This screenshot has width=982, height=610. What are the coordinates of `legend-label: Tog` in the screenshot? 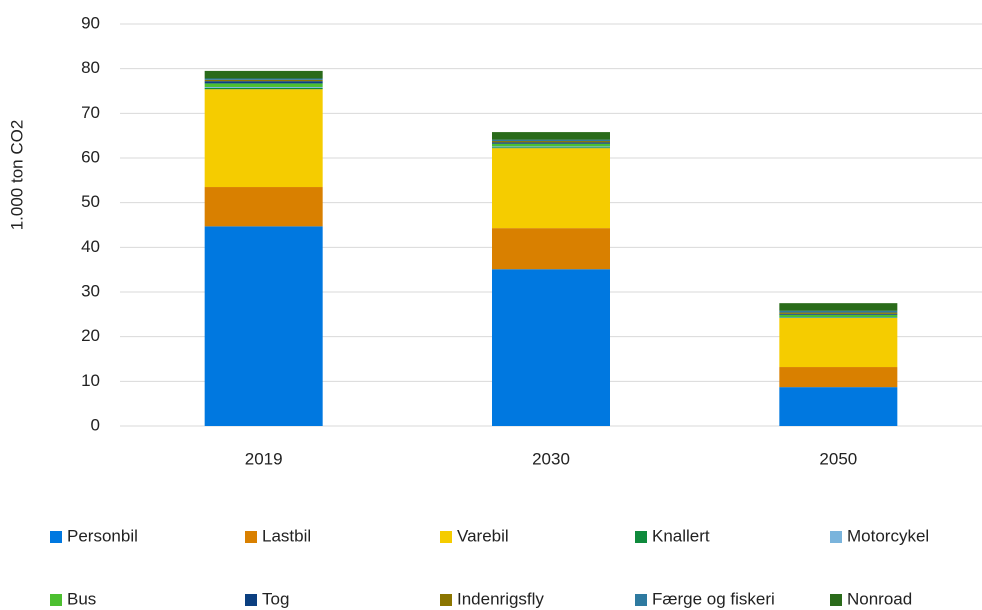 It's located at (275, 598).